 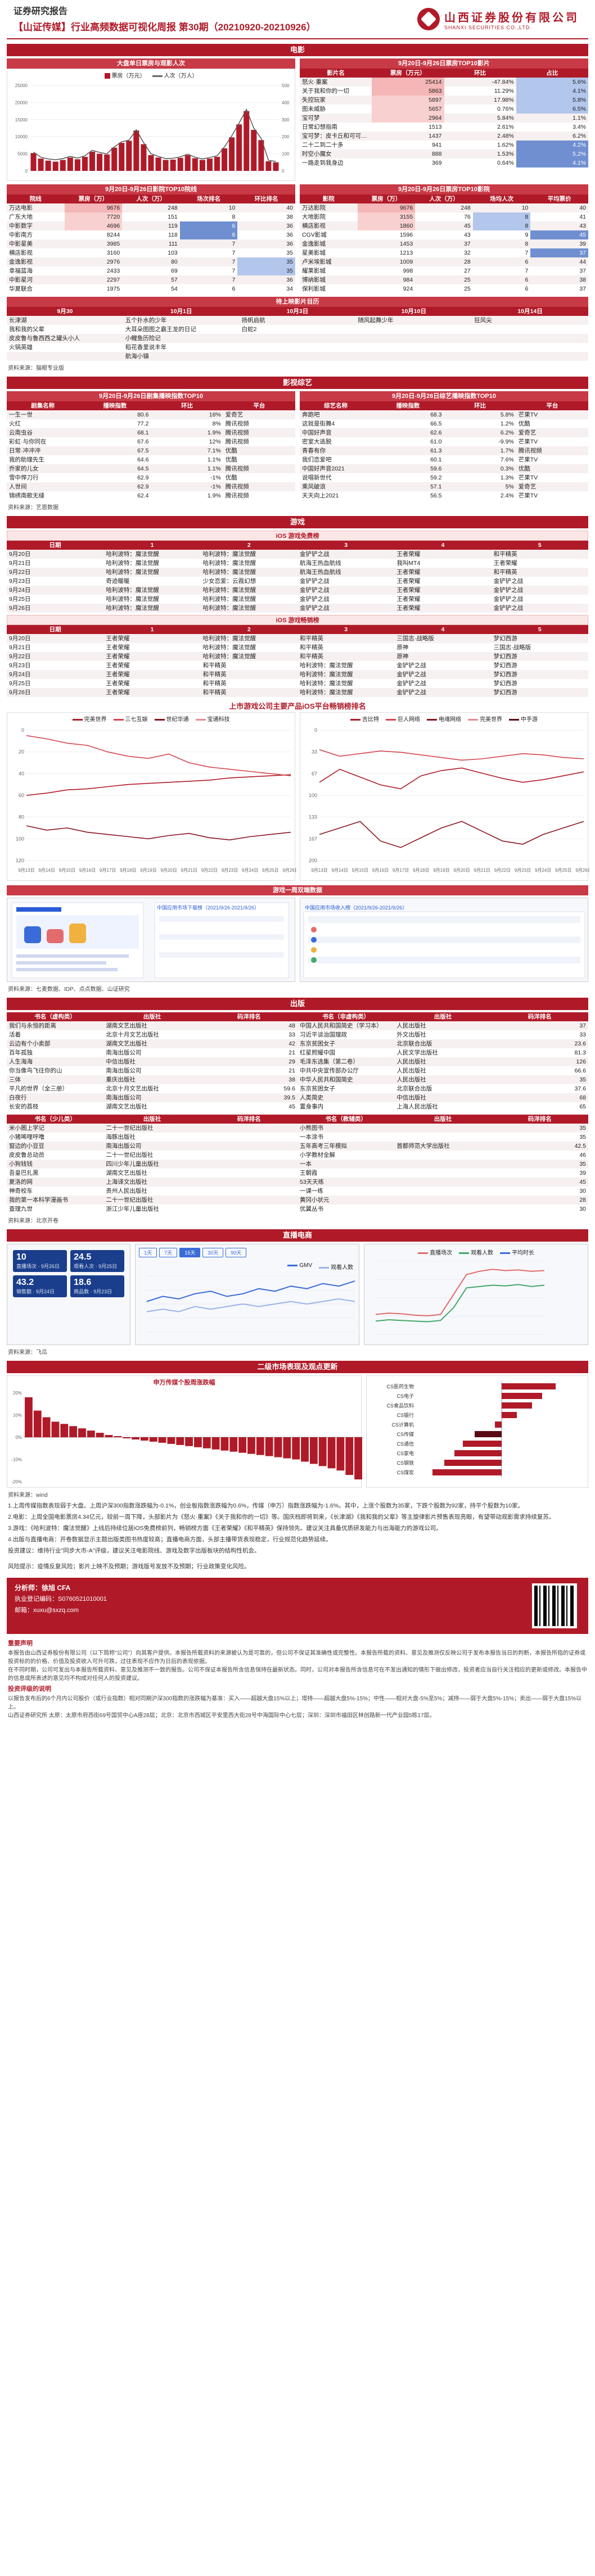 I want to click on brand-name-en: SHANXI SECURITIES CO.,LTD., so click(x=488, y=27).